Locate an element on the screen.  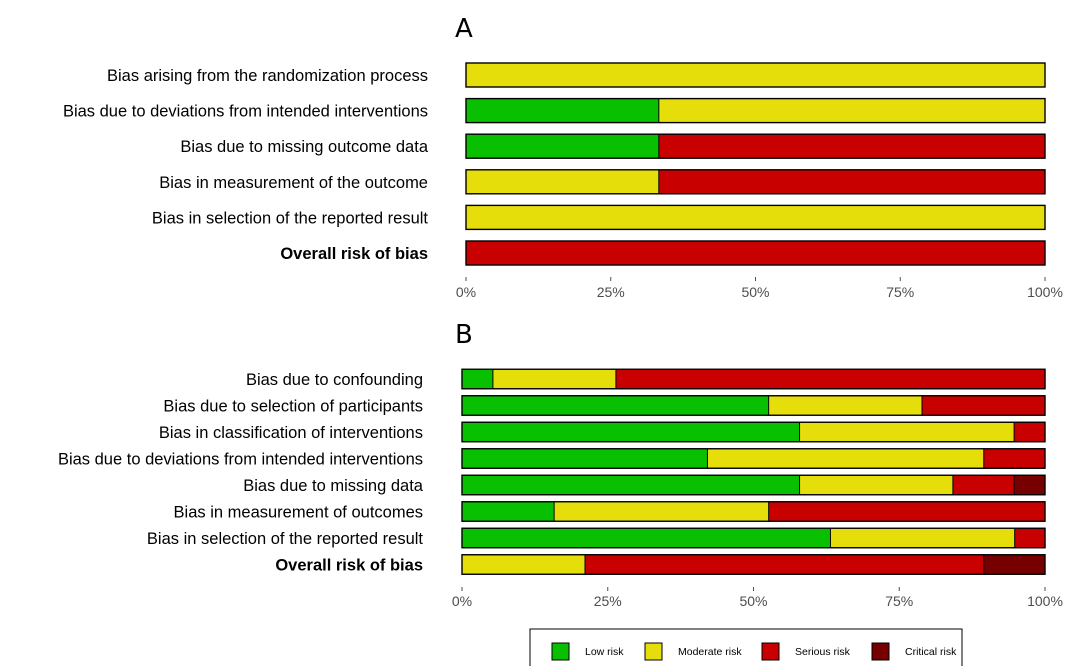
panel-b-bar-low-risk-bias-due-to-selection-of-participants is located at coordinates (615, 405).